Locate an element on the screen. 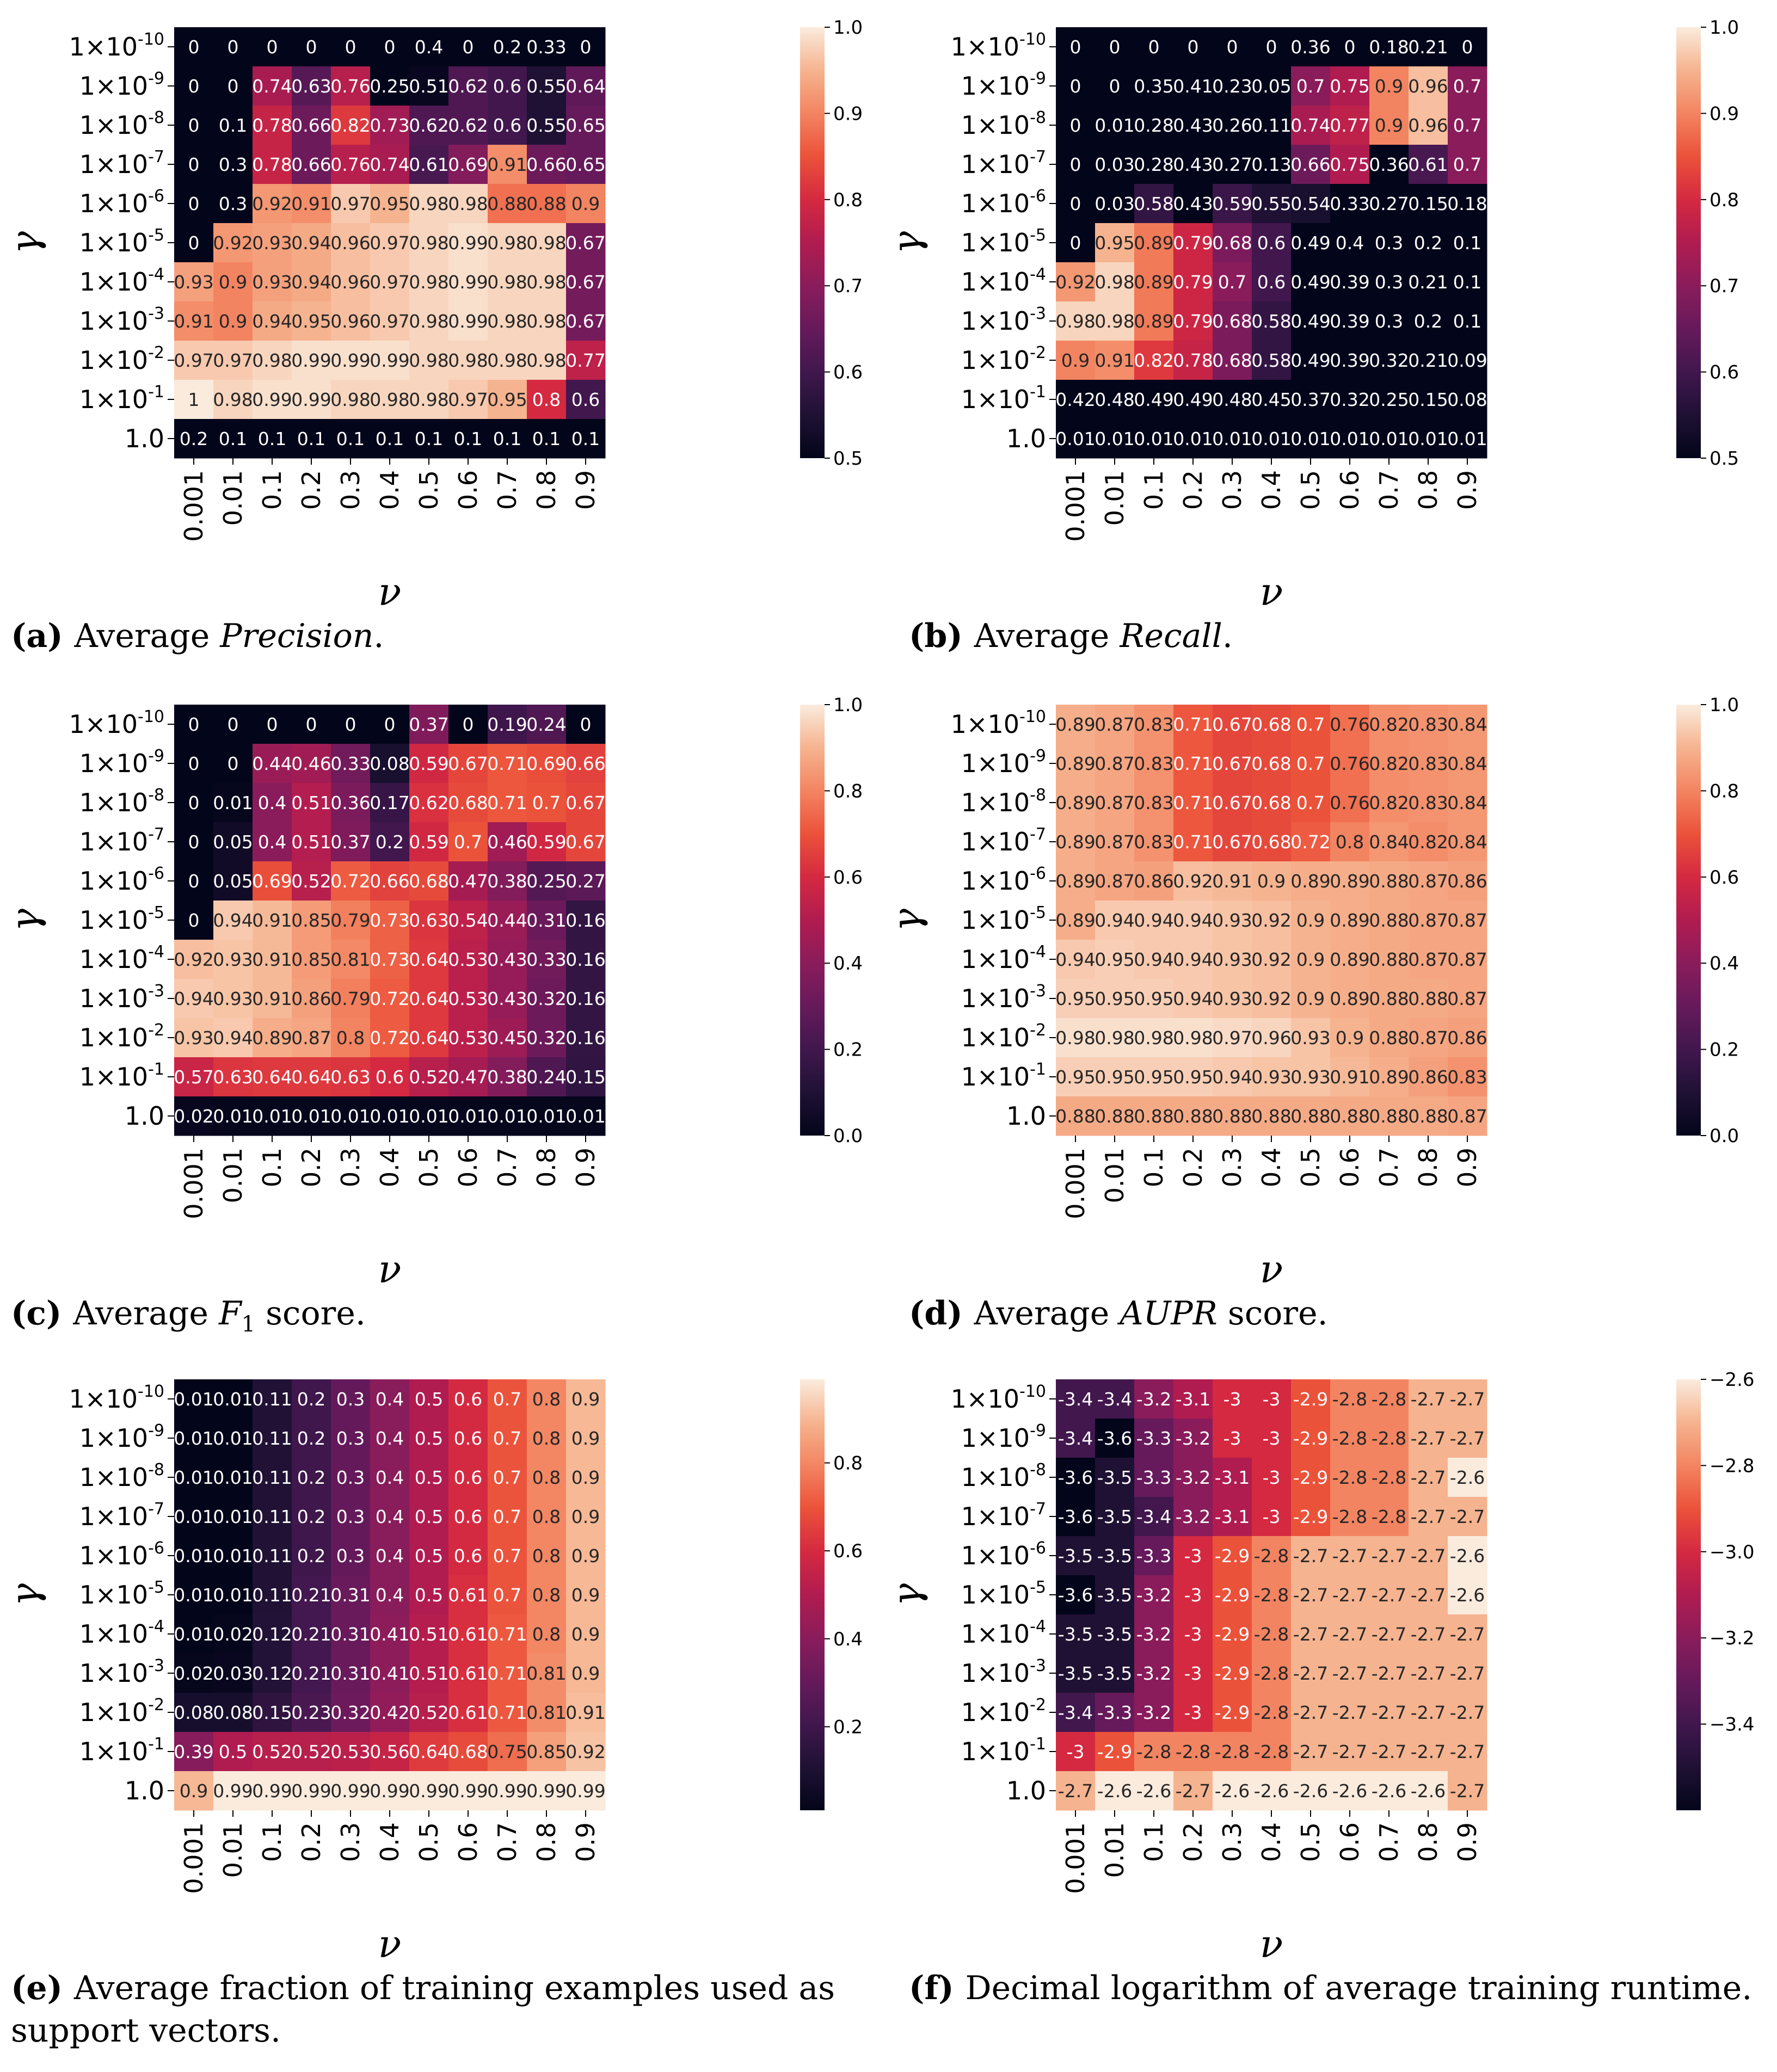 The height and width of the screenshot is (2072, 1777). cell-d-r1-c4 is located at coordinates (1232, 764).